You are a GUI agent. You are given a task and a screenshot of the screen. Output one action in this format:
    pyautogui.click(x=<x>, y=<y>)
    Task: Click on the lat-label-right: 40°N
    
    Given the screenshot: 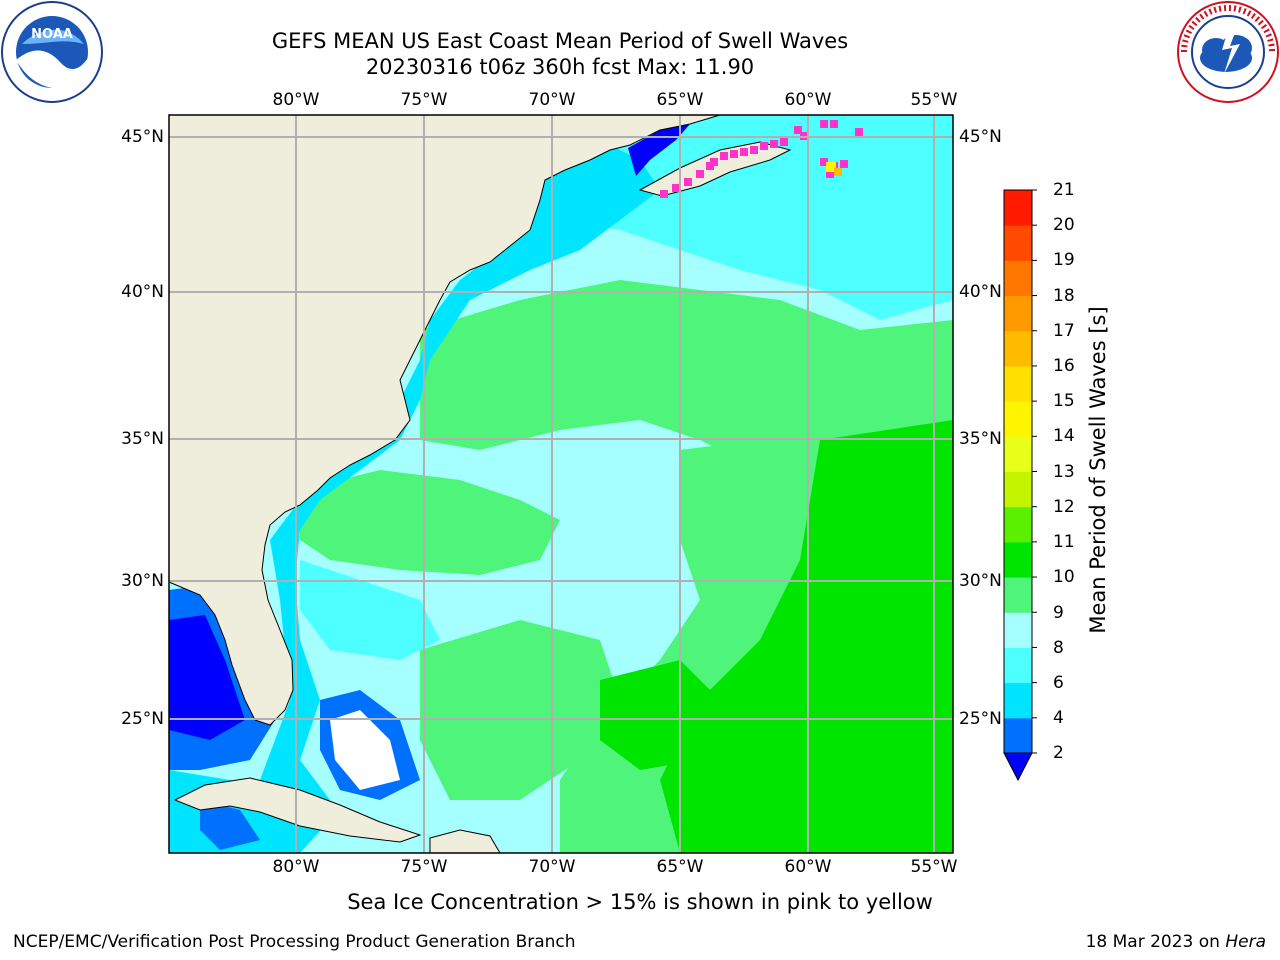 What is the action you would take?
    pyautogui.click(x=980, y=292)
    